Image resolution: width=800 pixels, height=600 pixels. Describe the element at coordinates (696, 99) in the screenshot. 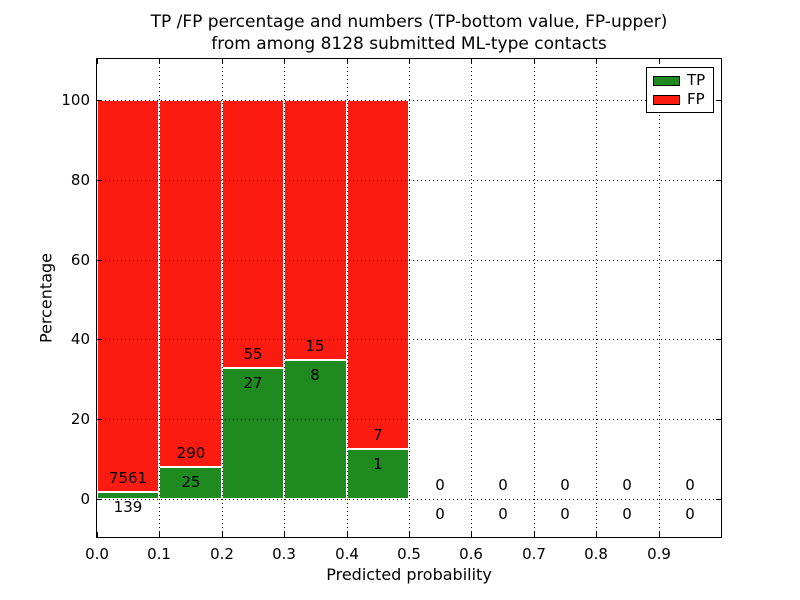

I see `legend-label-fp: FP` at that location.